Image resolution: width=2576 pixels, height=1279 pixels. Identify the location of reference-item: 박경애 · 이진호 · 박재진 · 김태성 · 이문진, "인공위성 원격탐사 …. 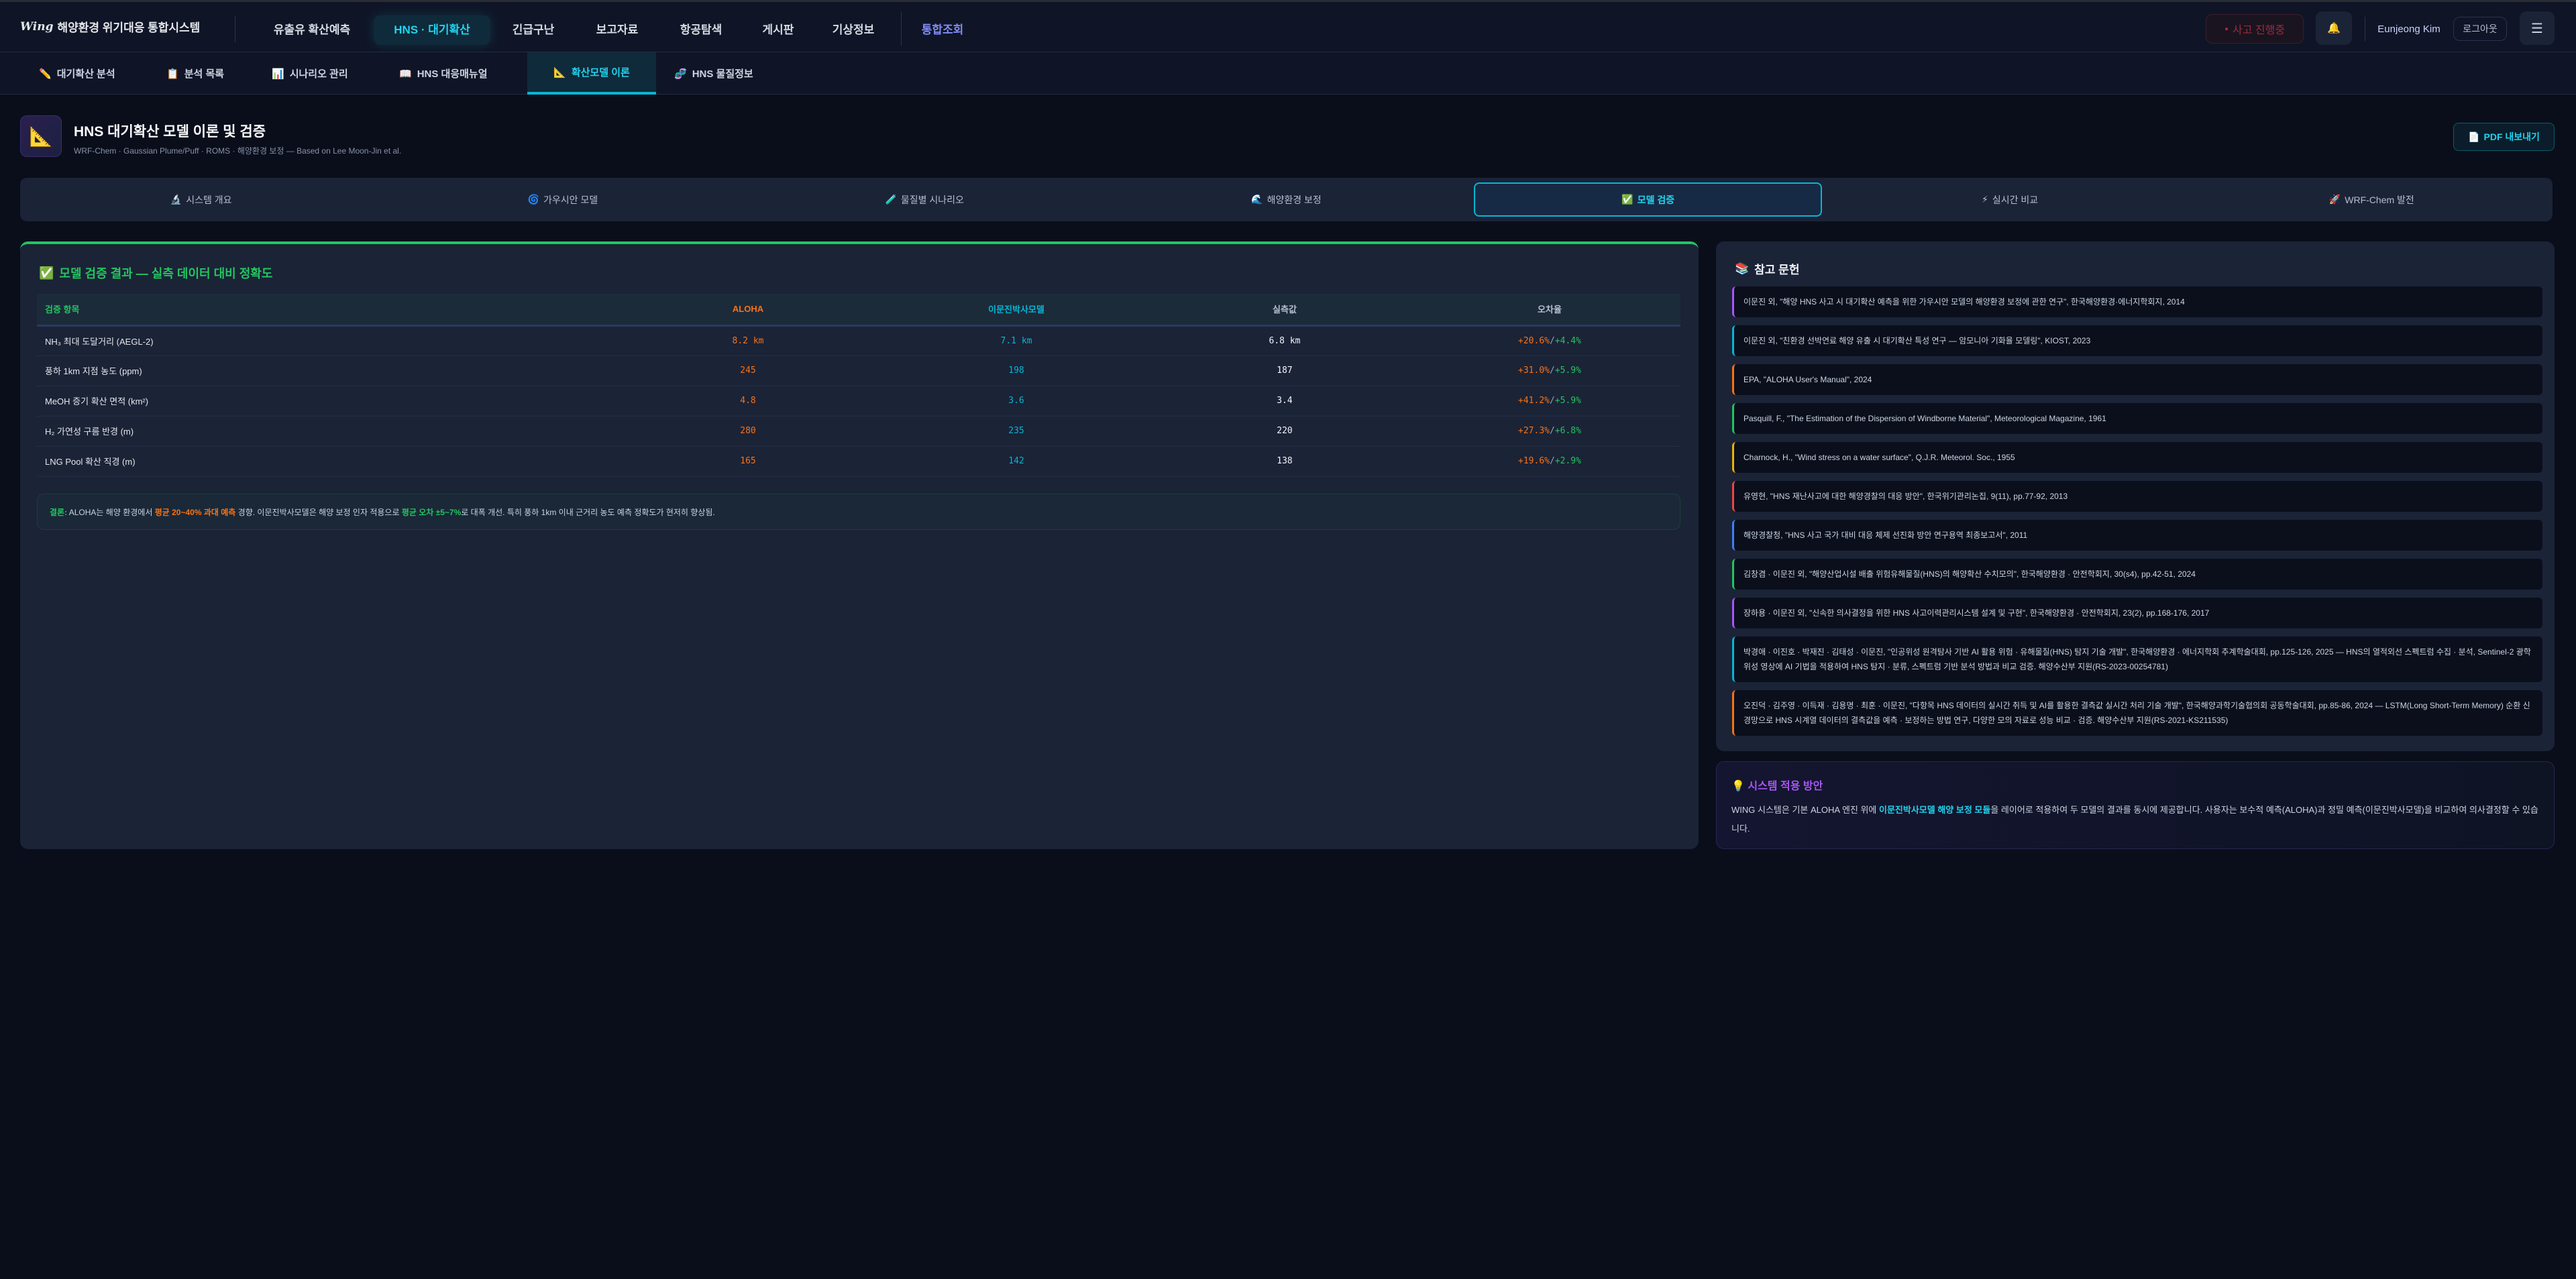
(2137, 659).